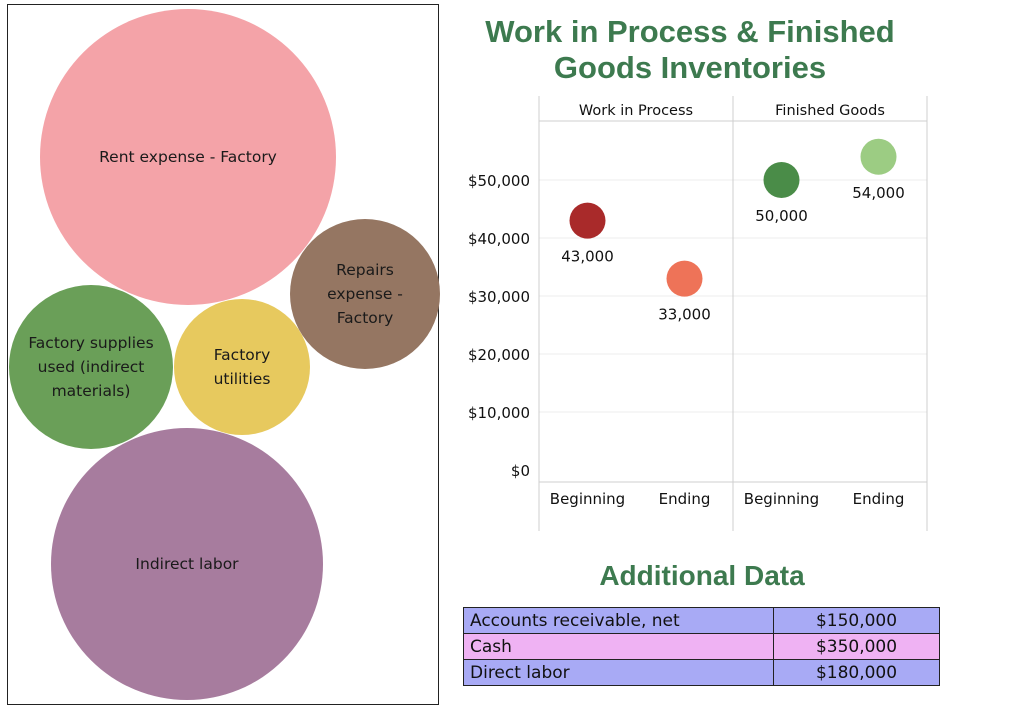 This screenshot has height=714, width=1024. Describe the element at coordinates (781, 216) in the screenshot. I see `data-label: 50,000` at that location.